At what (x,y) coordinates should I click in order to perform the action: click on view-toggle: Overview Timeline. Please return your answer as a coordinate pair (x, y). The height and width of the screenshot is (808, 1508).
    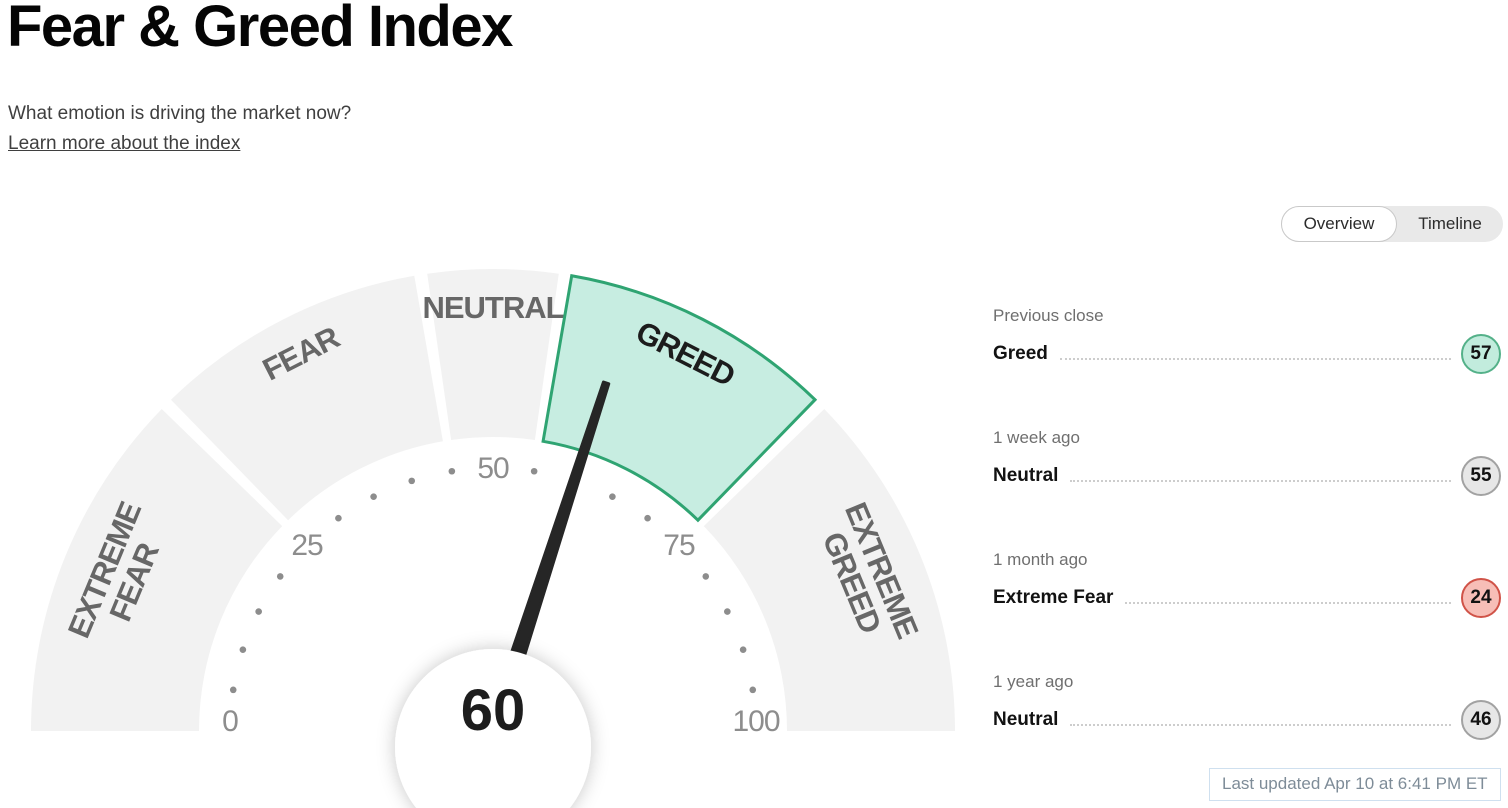
    Looking at the image, I should click on (1392, 224).